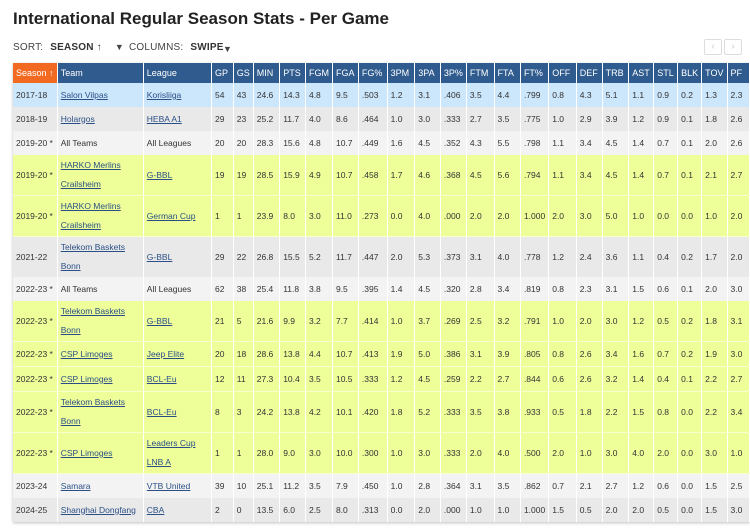 Image resolution: width=750 pixels, height=529 pixels. What do you see at coordinates (733, 47) in the screenshot?
I see `scroll-right-button: ›` at bounding box center [733, 47].